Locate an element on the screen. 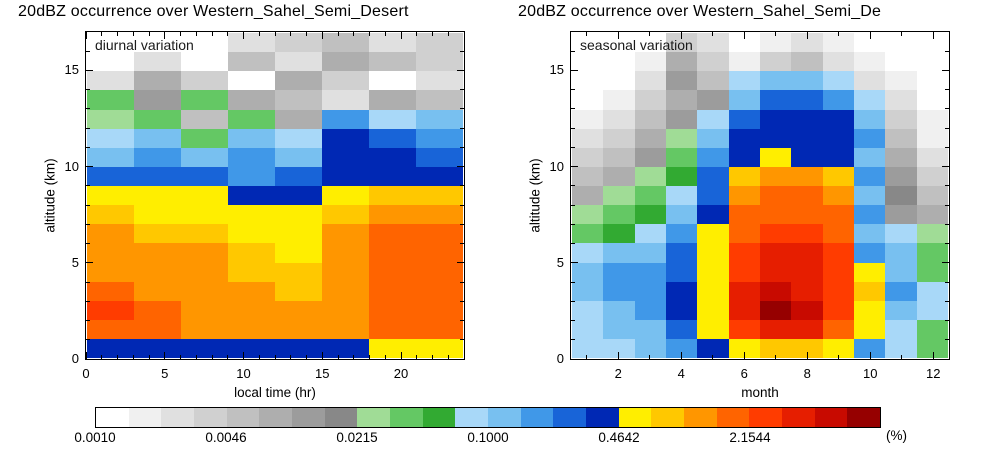  y-tick-label: 10 is located at coordinates (71, 166).